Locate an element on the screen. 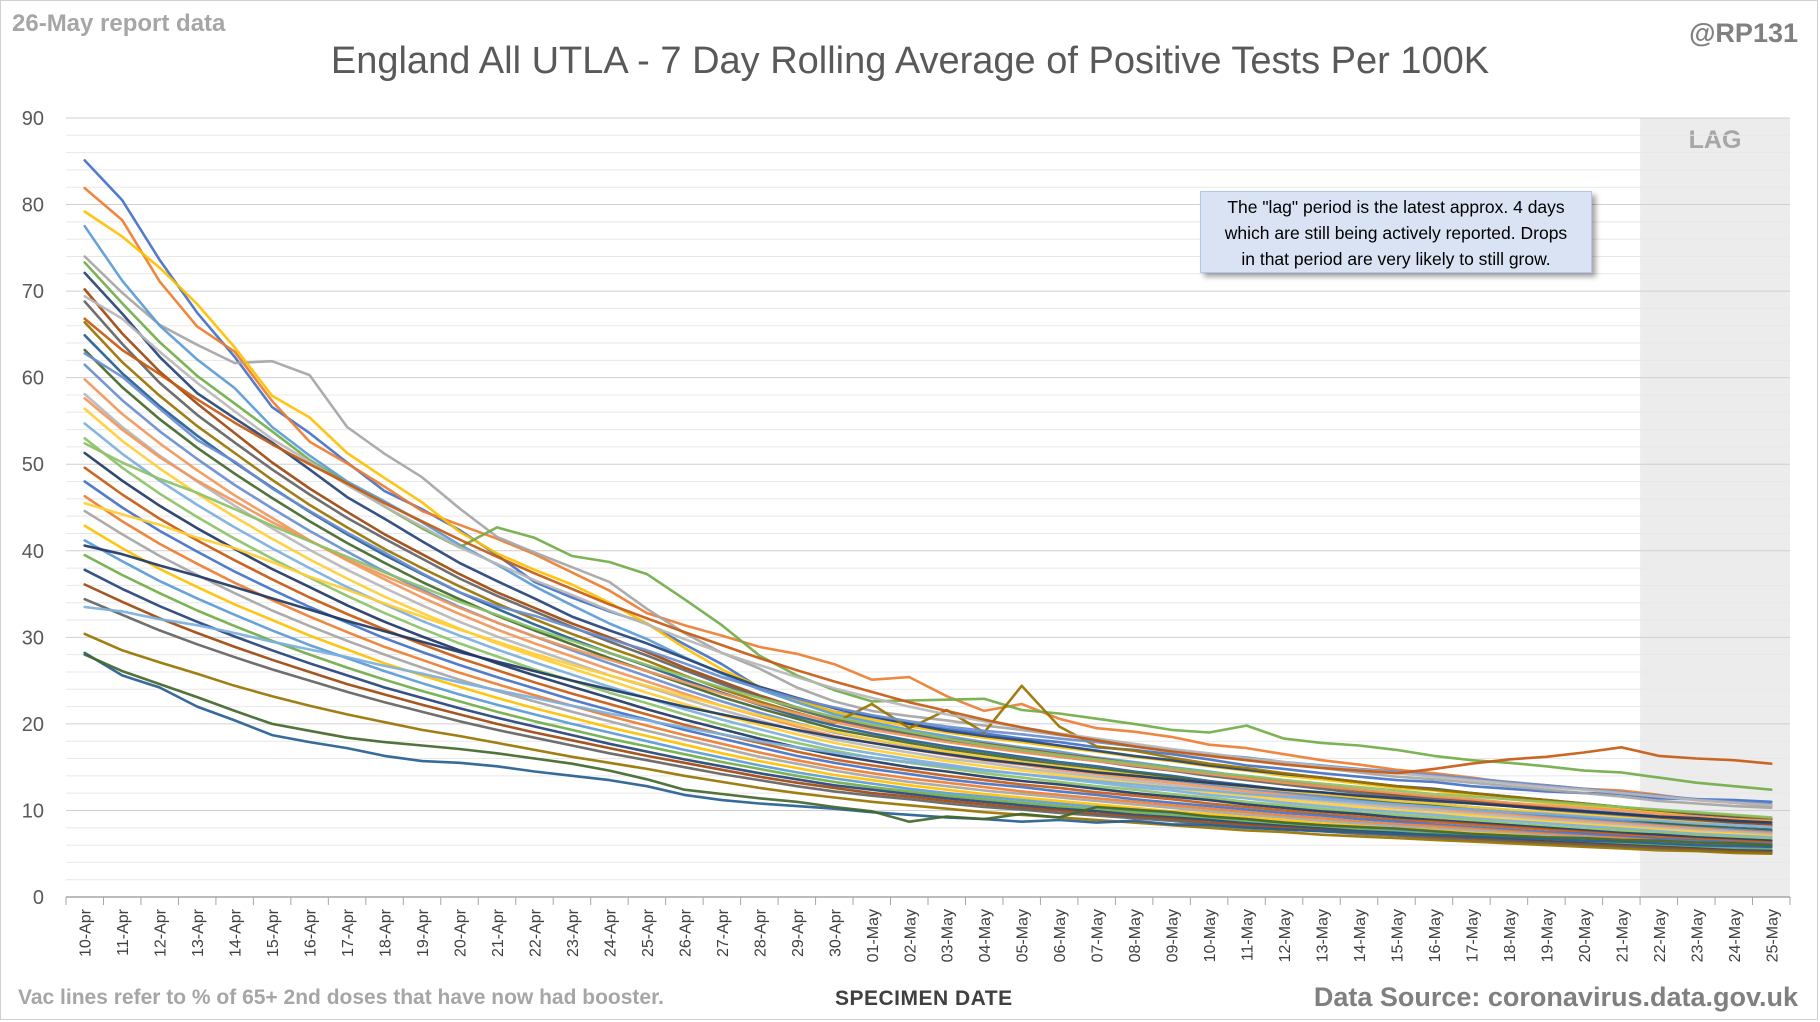 This screenshot has width=1820, height=1022. x-tick-label: 19-May is located at coordinates (1547, 935).